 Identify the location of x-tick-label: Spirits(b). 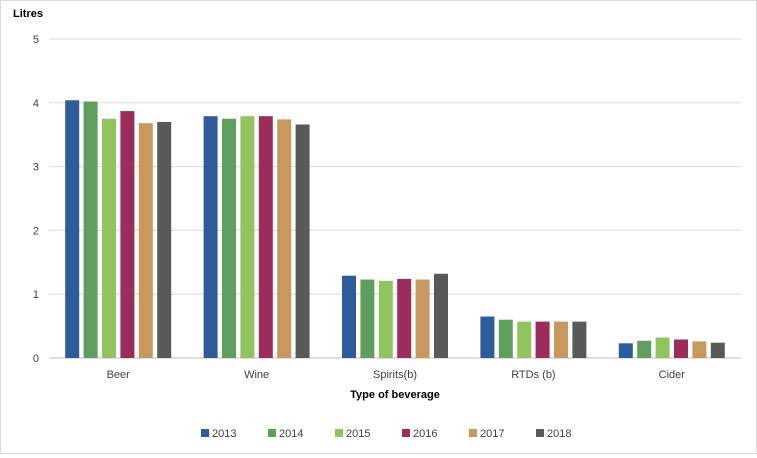
(395, 375).